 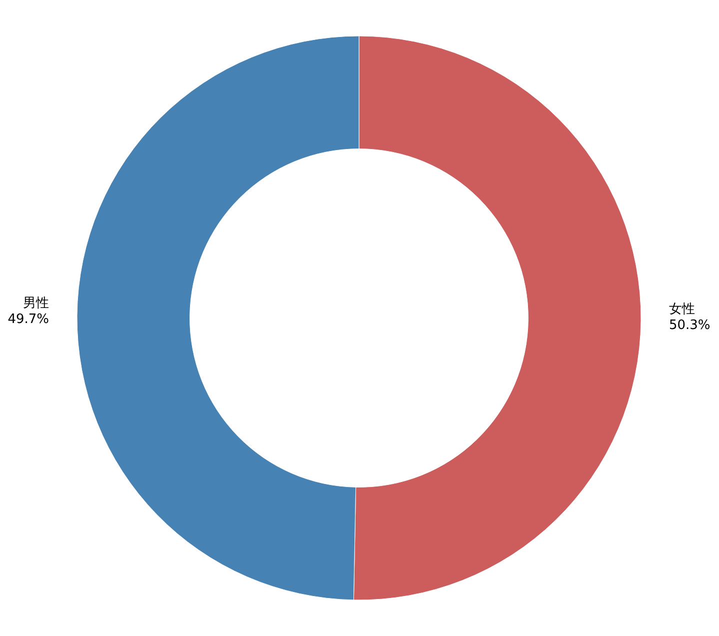 I want to click on data-label: 49.7%, so click(x=29, y=320).